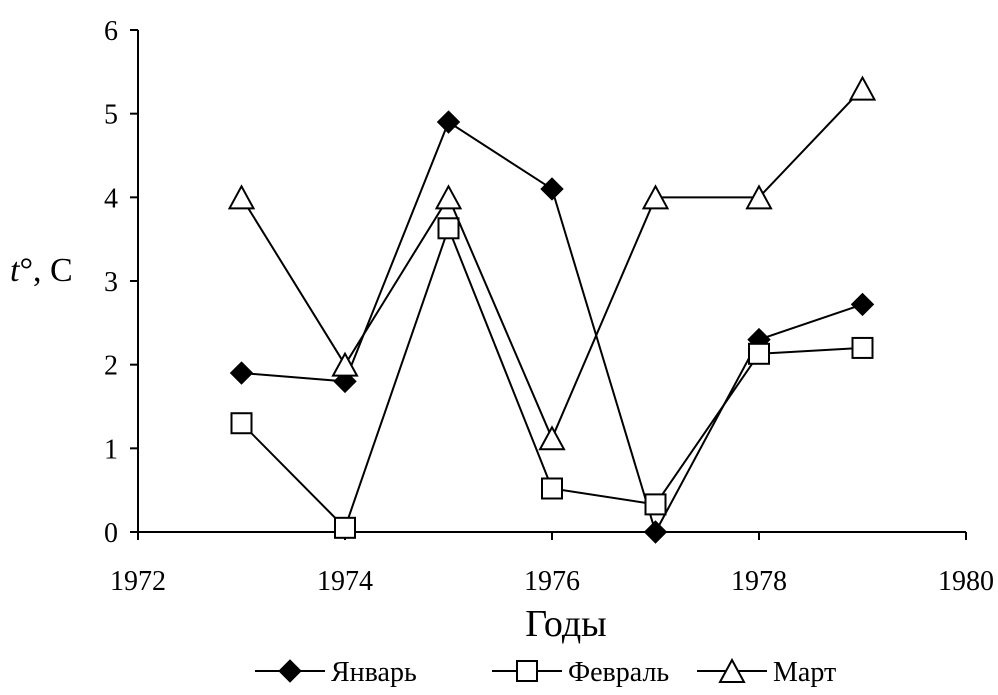 This screenshot has height=695, width=998. I want to click on legend-item-1: Январь, so click(336, 672).